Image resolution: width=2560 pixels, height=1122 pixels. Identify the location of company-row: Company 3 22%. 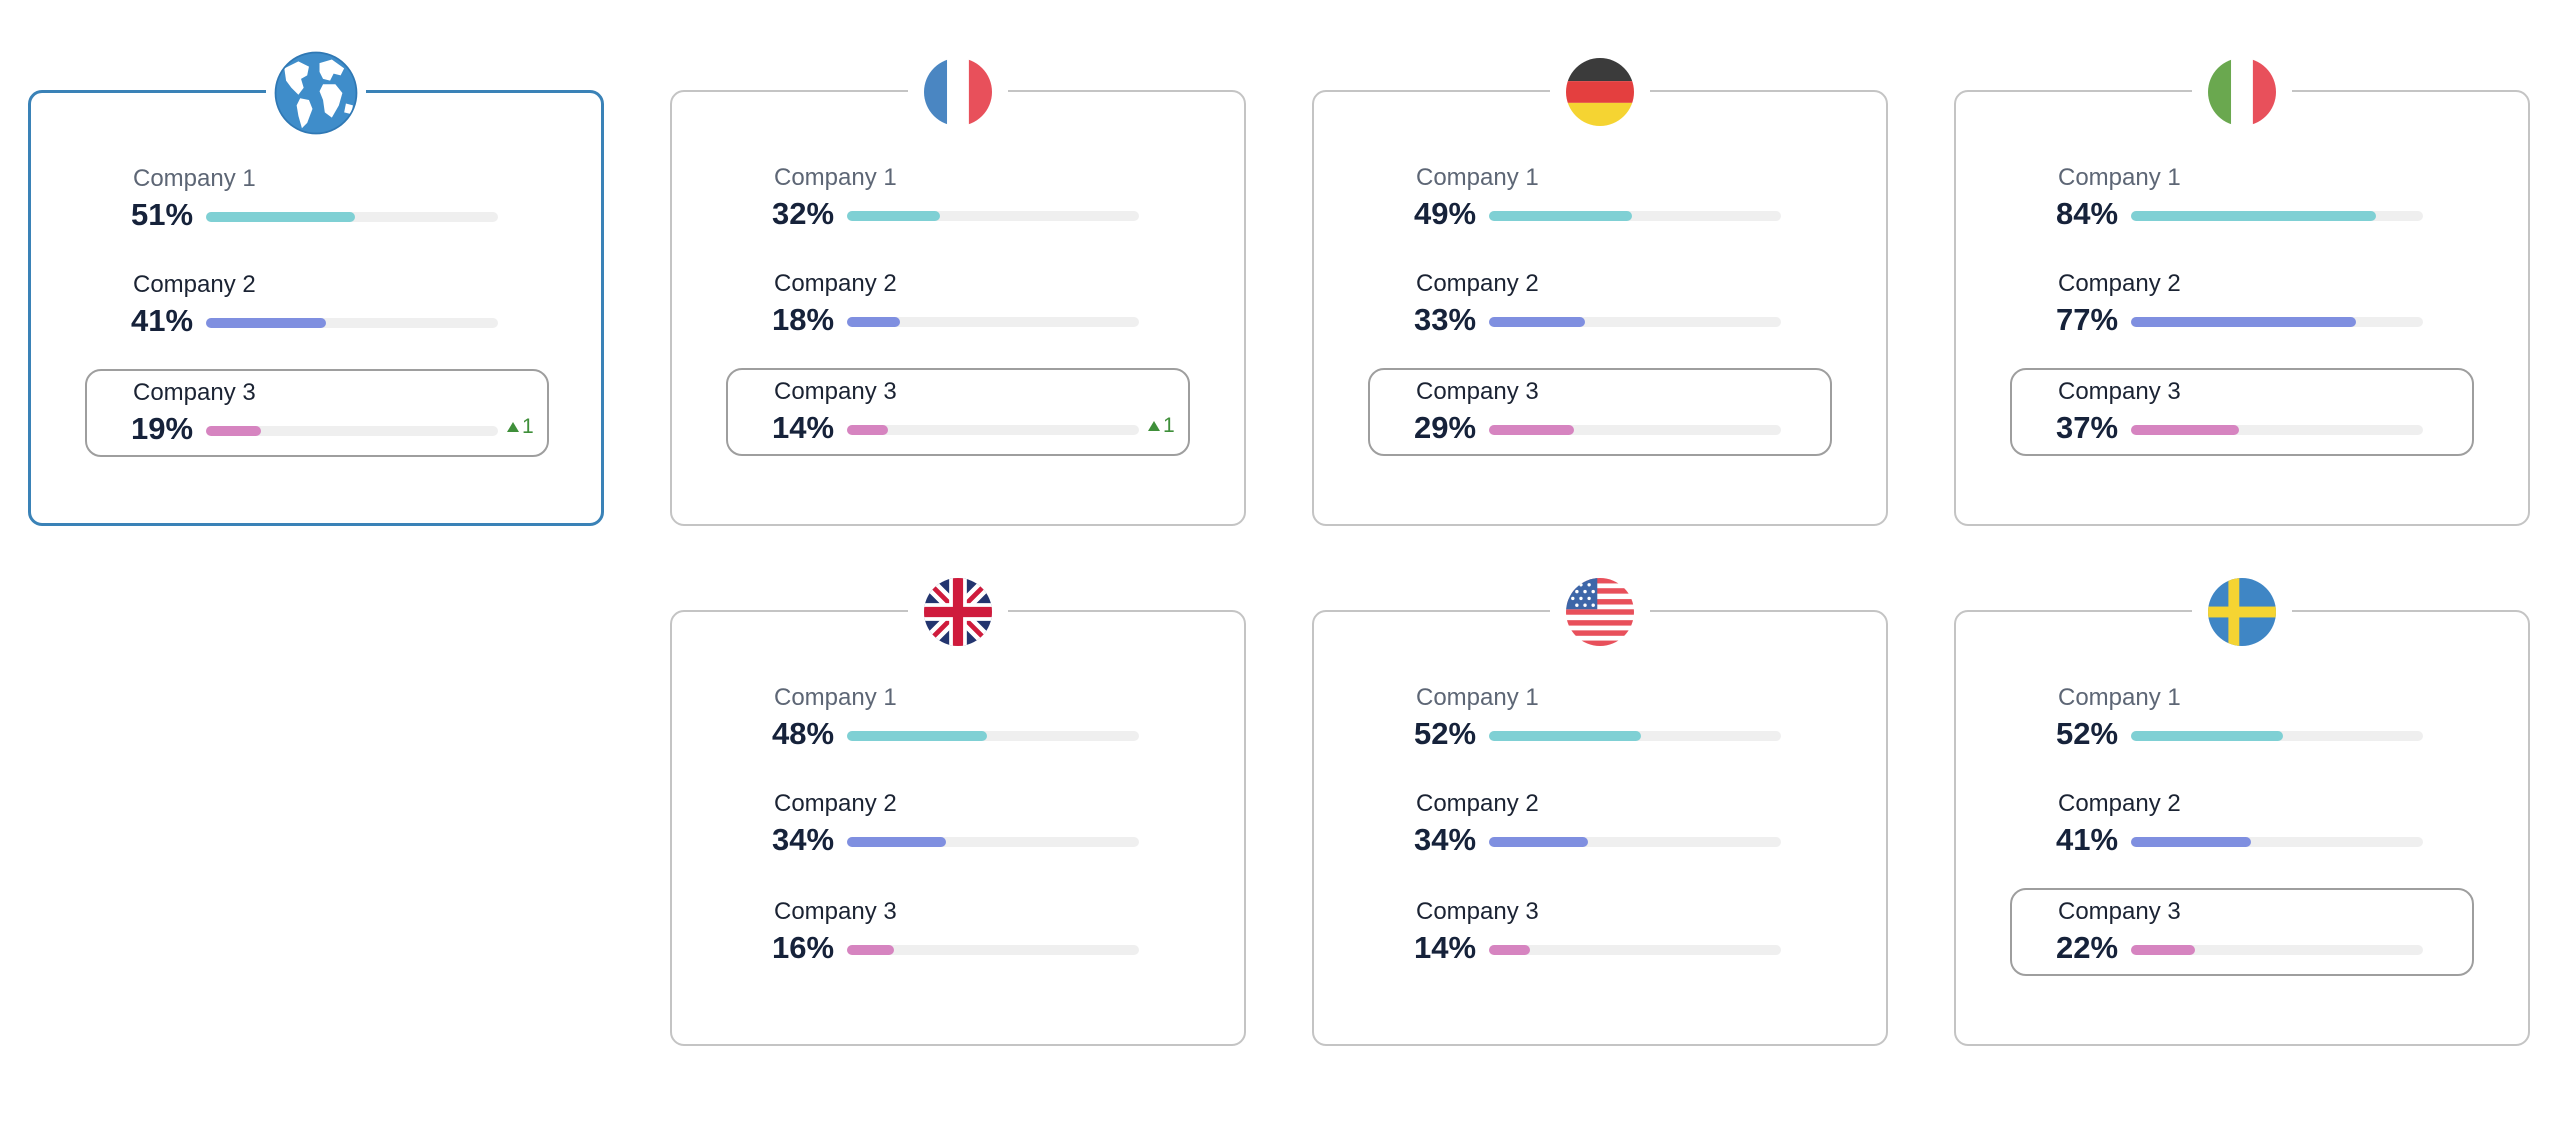
(2242, 932).